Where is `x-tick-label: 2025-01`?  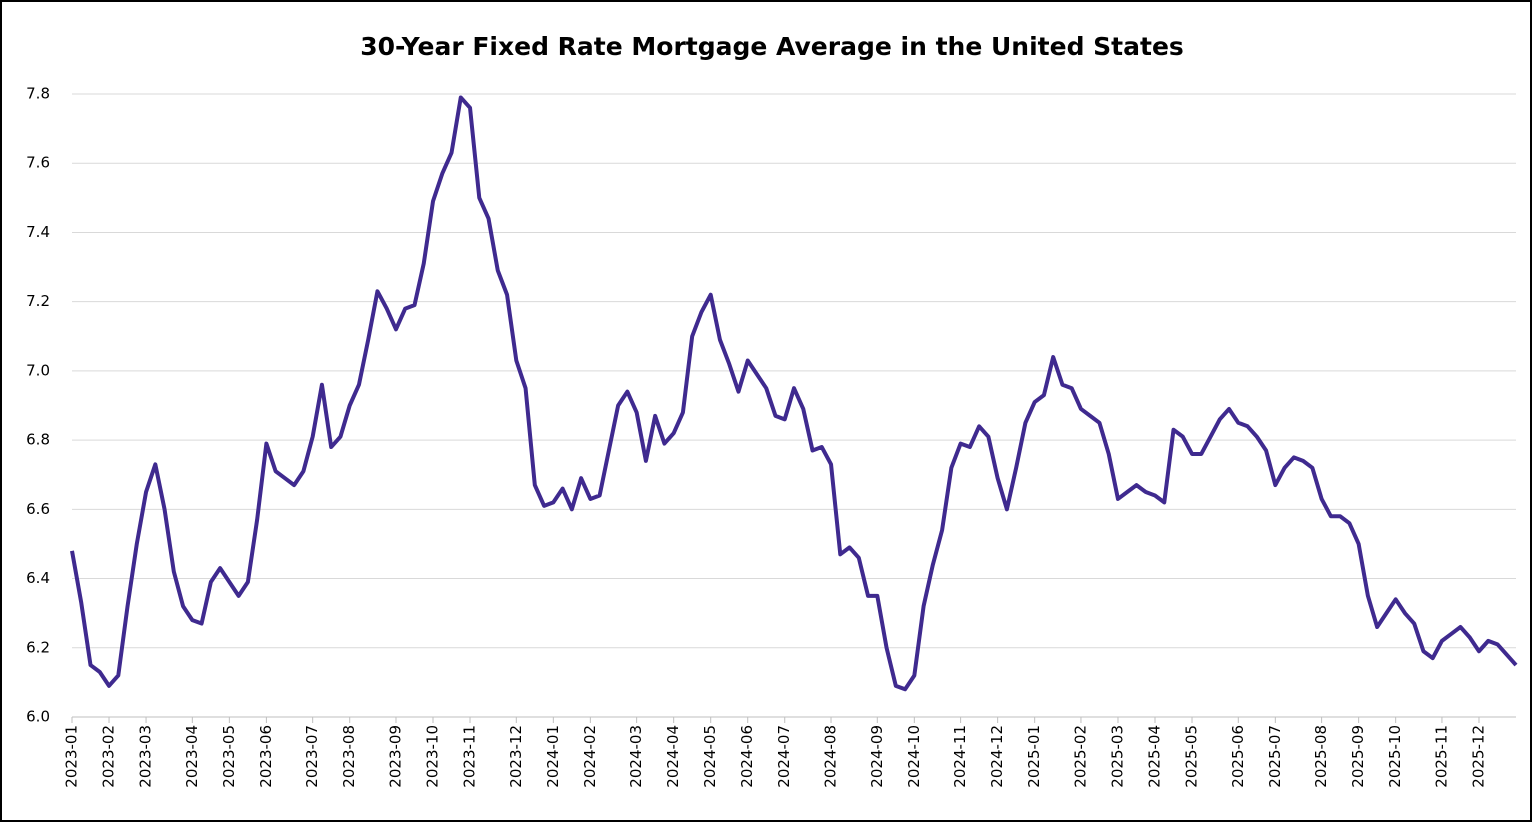 x-tick-label: 2025-01 is located at coordinates (1034, 756).